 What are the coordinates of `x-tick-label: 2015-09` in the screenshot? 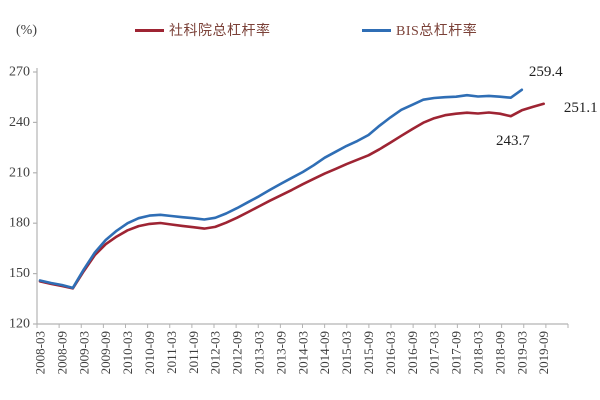 It's located at (368, 352).